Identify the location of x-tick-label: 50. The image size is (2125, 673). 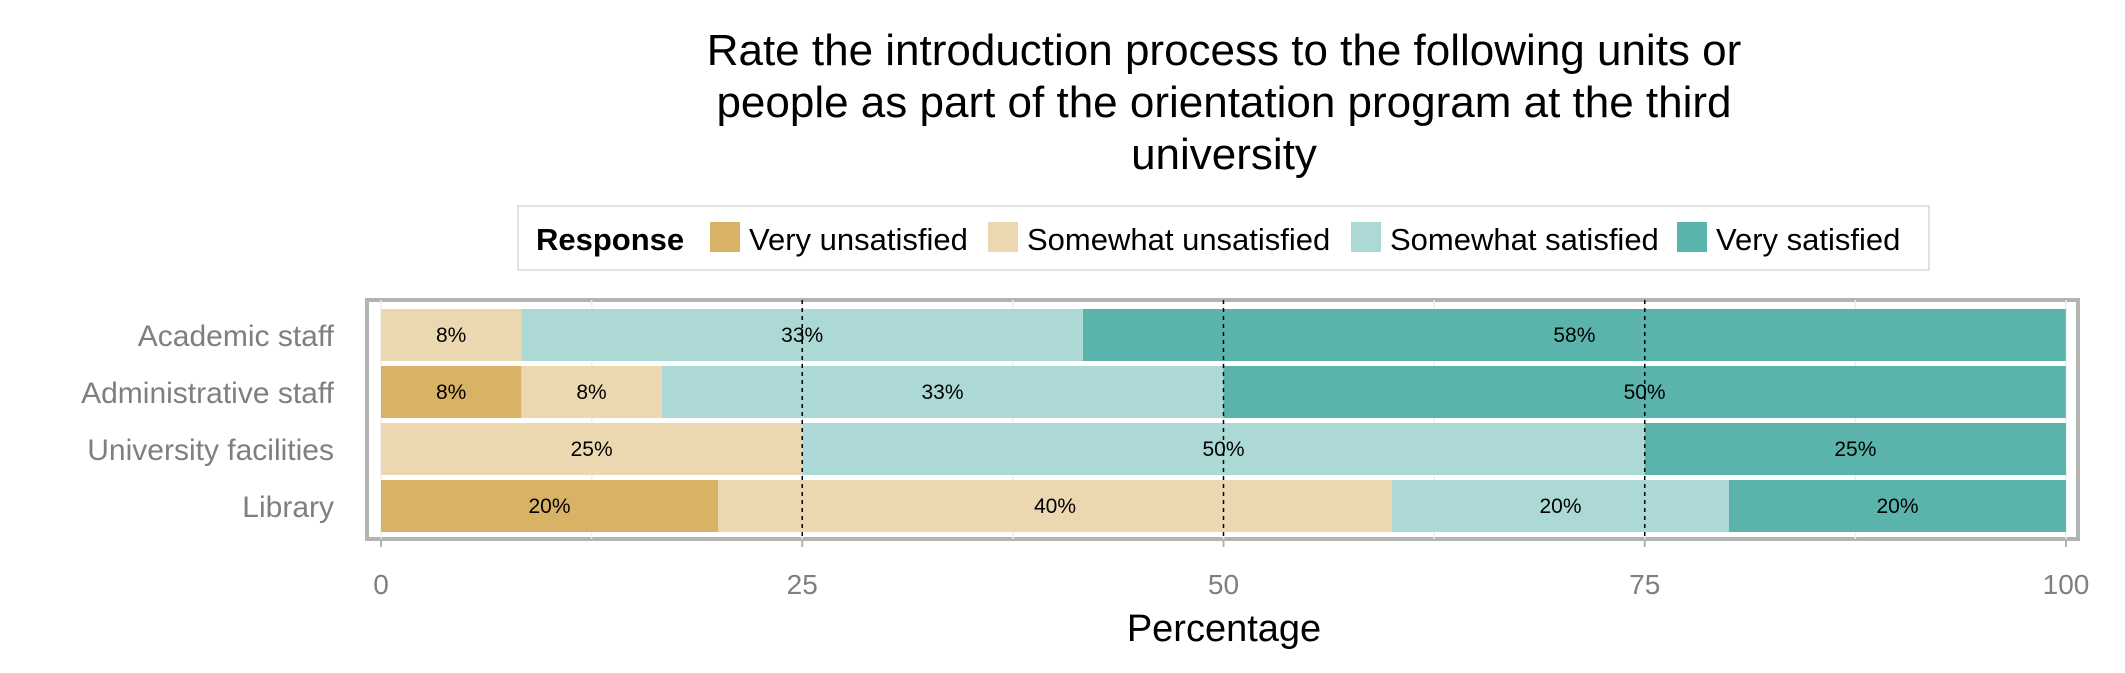
(1223, 584).